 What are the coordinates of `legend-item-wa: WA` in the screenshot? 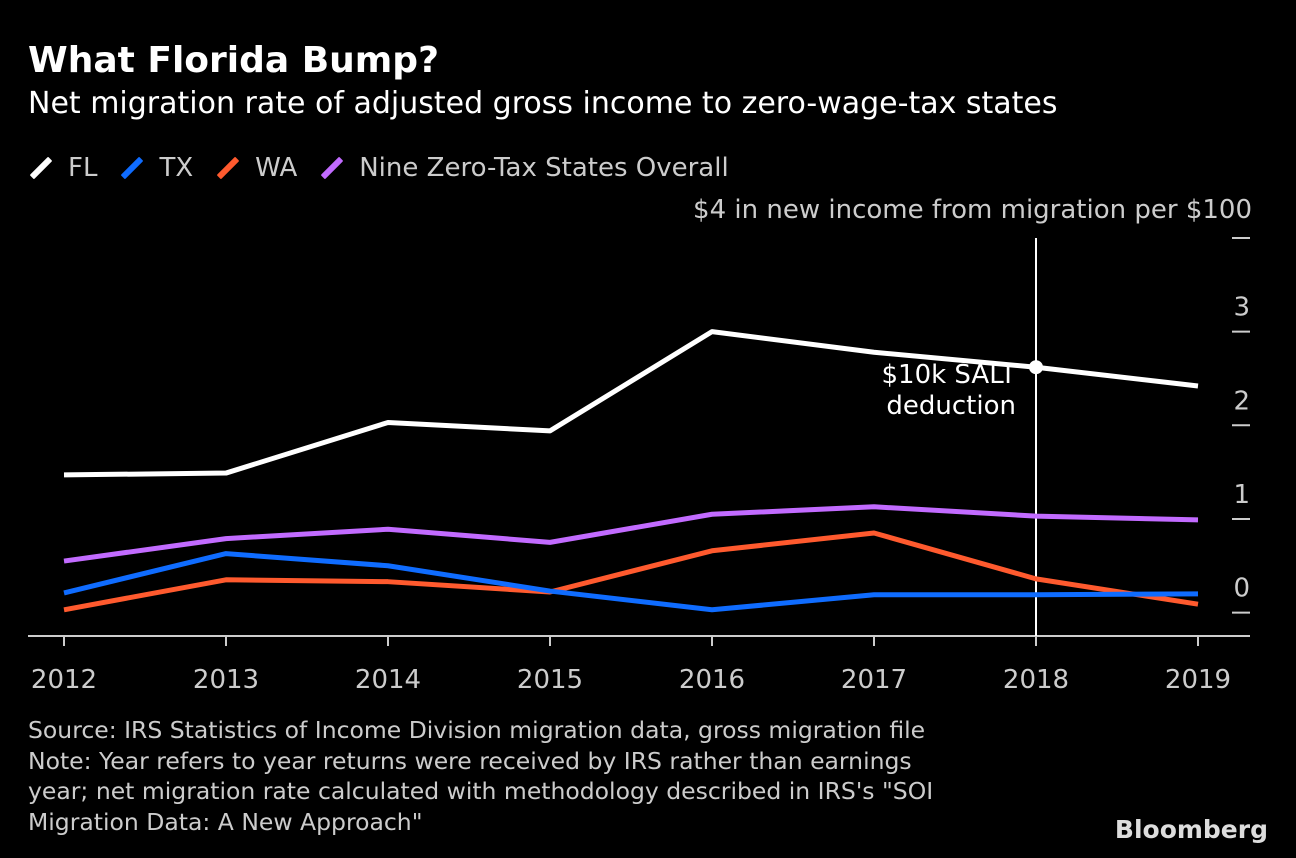 It's located at (256, 168).